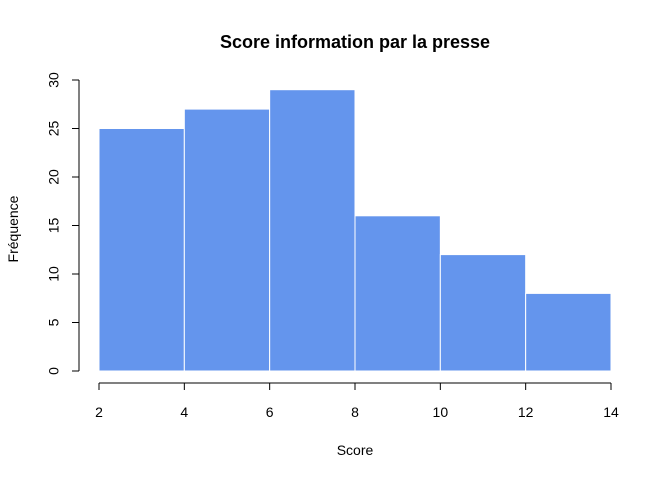 Image resolution: width=672 pixels, height=480 pixels. Describe the element at coordinates (355, 412) in the screenshot. I see `x-tick-label: 8` at that location.